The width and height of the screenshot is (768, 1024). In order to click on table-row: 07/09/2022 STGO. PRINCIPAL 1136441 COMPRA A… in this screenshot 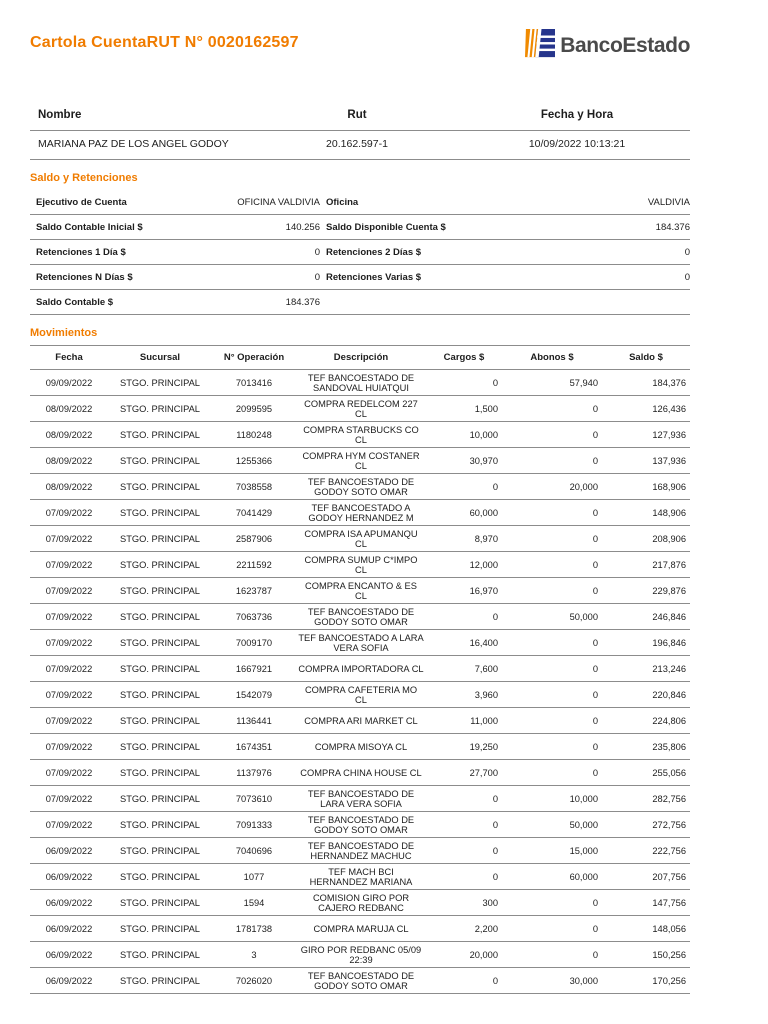, I will do `click(360, 721)`.